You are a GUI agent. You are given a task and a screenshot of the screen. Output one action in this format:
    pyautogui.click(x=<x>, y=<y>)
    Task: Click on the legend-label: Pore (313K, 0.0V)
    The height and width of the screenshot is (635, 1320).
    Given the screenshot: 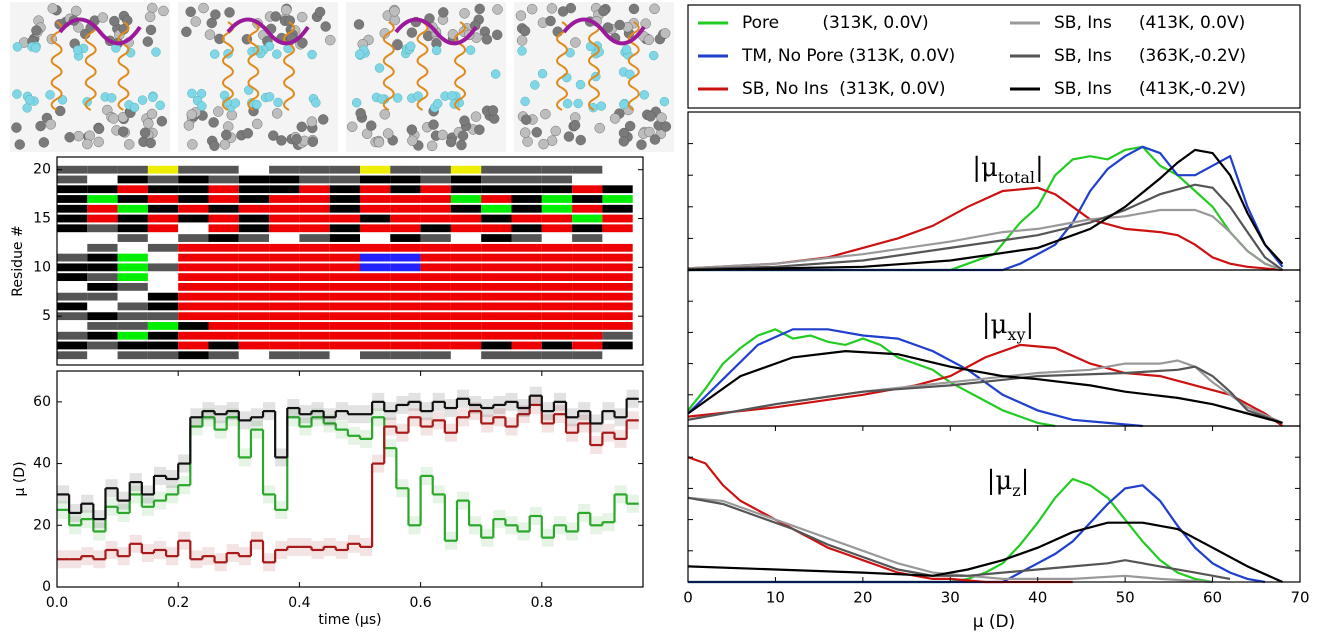 What is the action you would take?
    pyautogui.click(x=835, y=23)
    